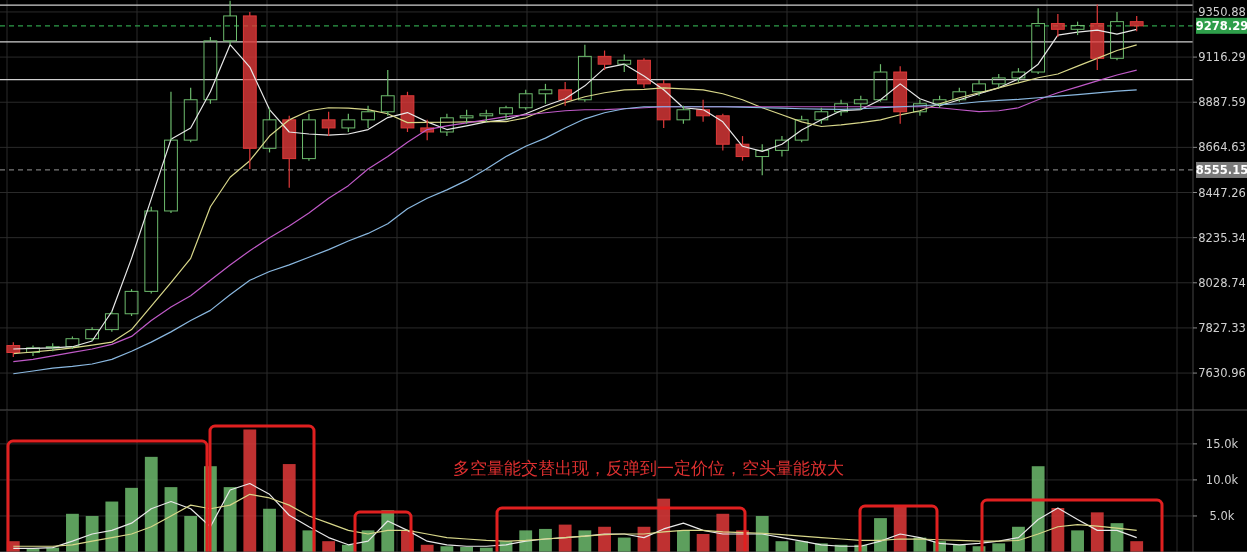  I want to click on y-tick-label: 8887.59, so click(1222, 102).